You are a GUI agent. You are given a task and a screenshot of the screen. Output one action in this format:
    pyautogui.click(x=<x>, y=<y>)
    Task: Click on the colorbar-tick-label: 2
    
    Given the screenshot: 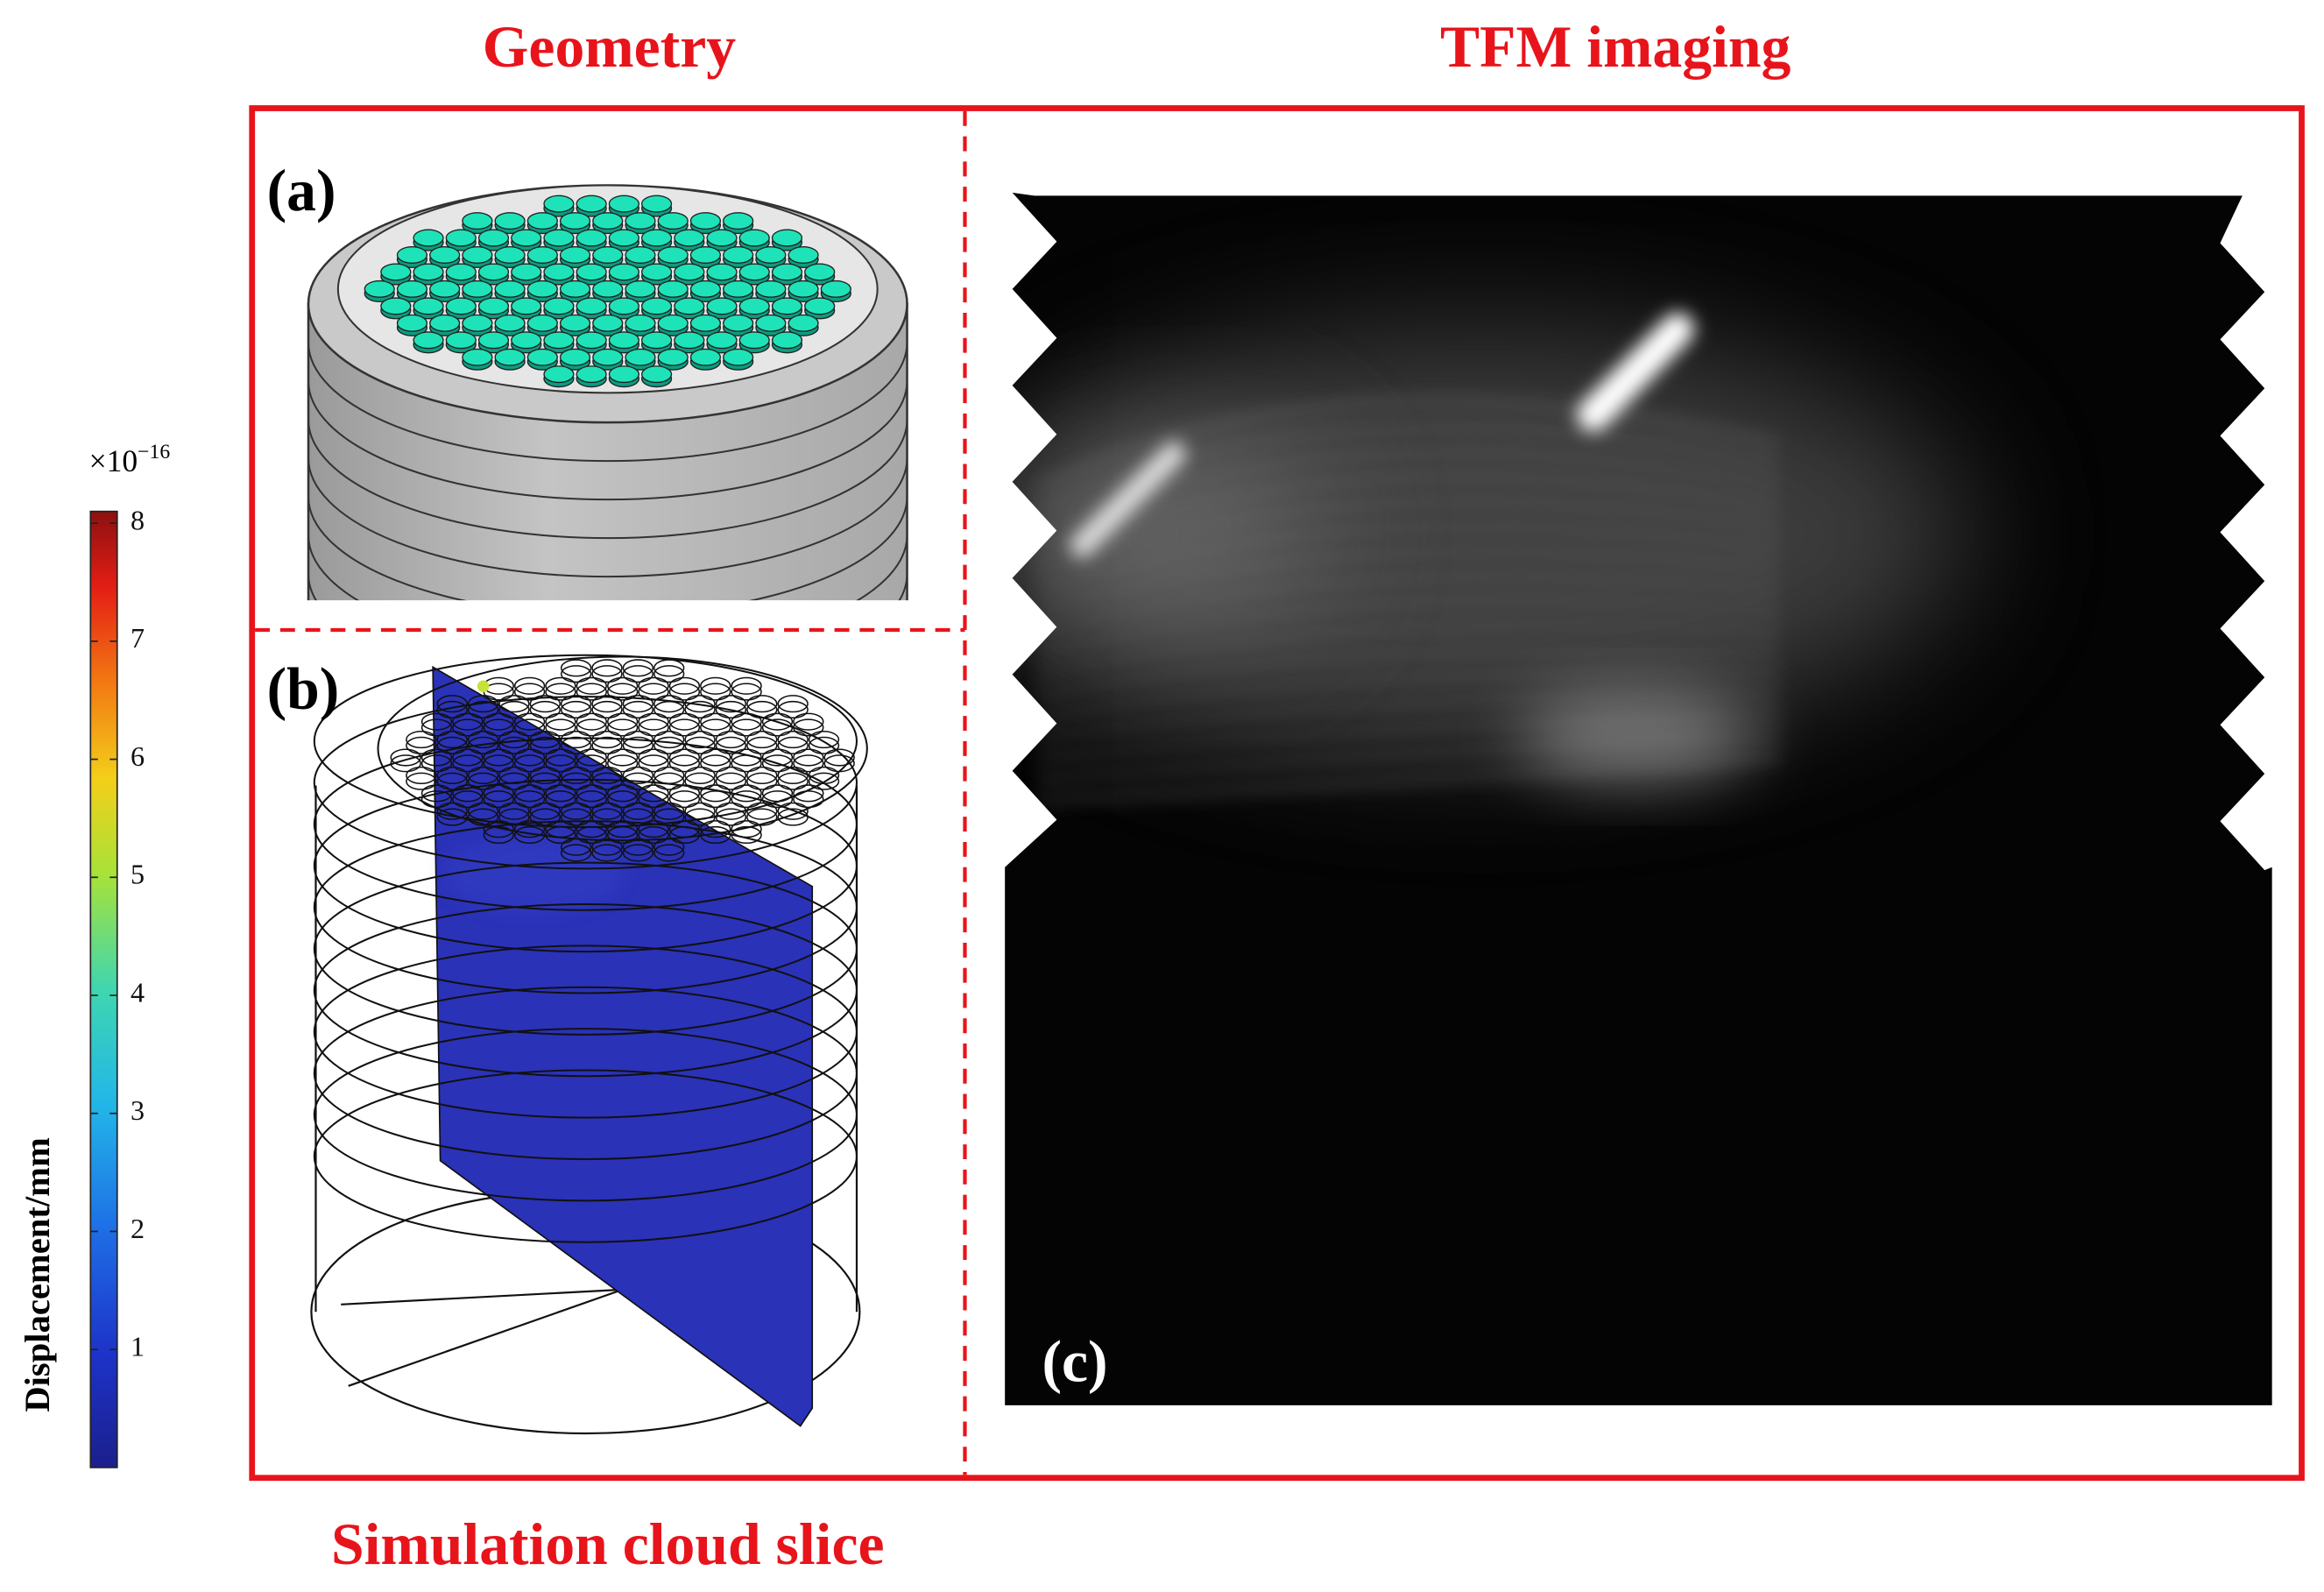 What is the action you would take?
    pyautogui.click(x=138, y=1228)
    